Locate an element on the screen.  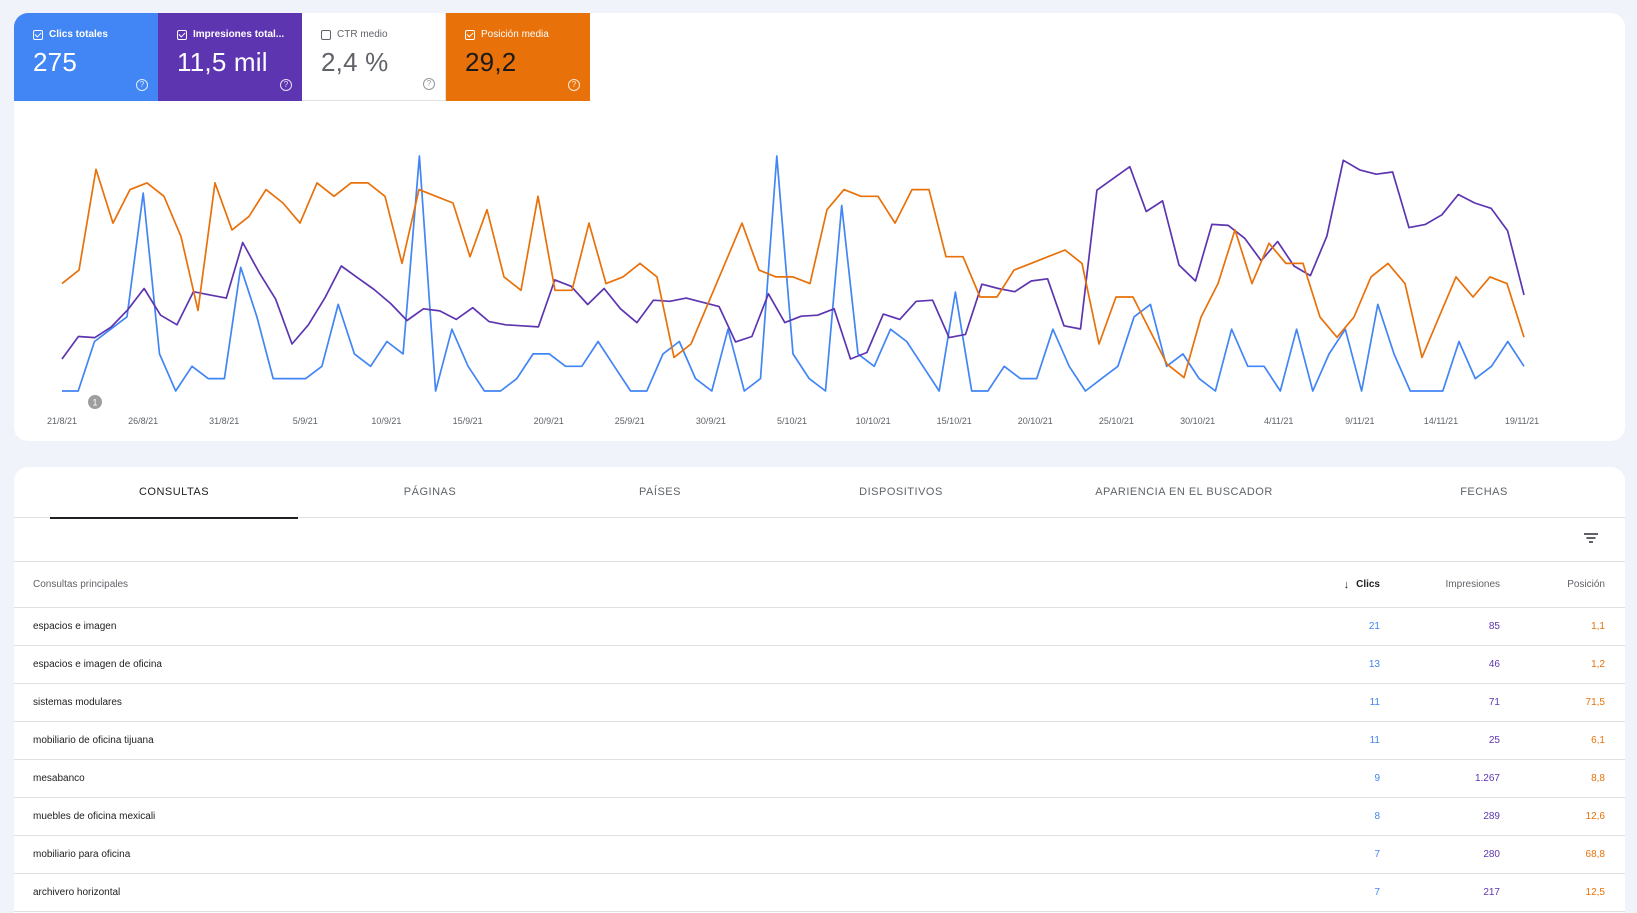
tab-devices: DISPOSITIVOS is located at coordinates (901, 492).